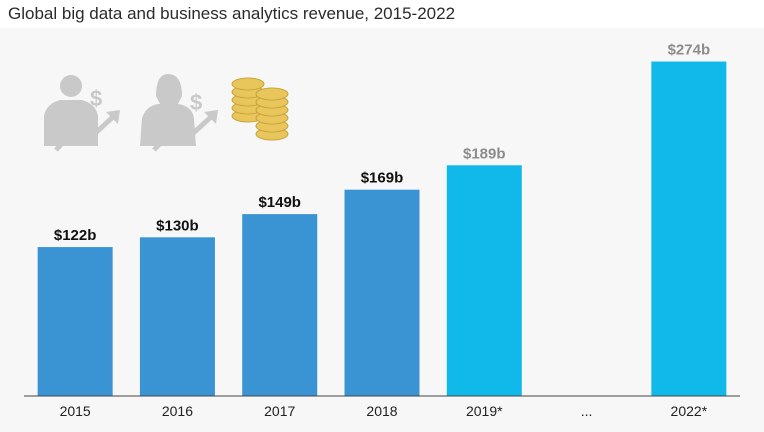 The height and width of the screenshot is (432, 764). Describe the element at coordinates (689, 228) in the screenshot. I see `bar-2022` at that location.